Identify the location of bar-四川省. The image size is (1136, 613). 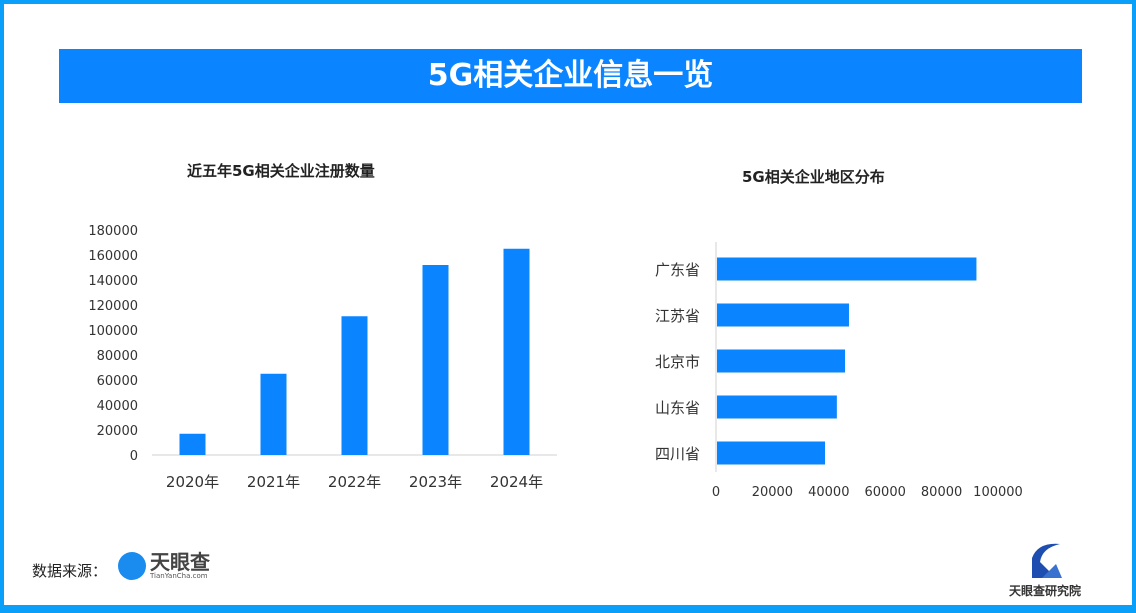
(771, 453).